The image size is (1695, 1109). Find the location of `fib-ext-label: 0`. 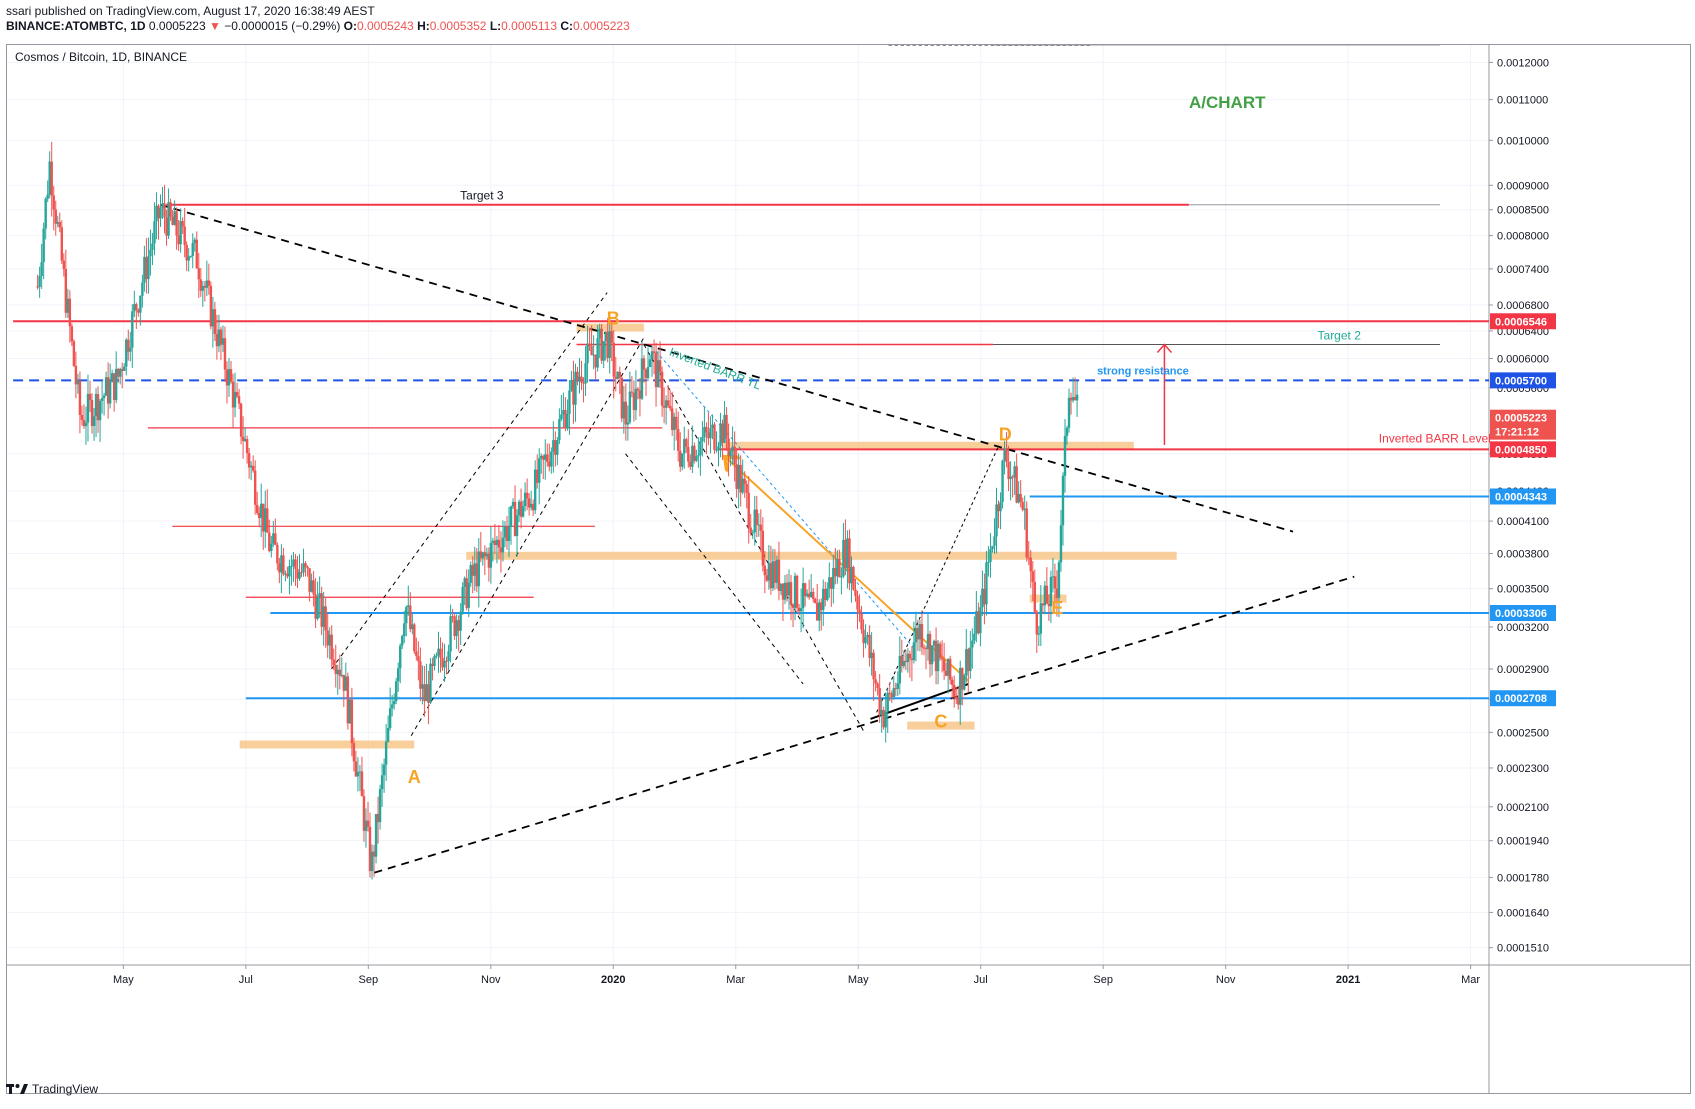

fib-ext-label: 0 is located at coordinates (1450, 46).